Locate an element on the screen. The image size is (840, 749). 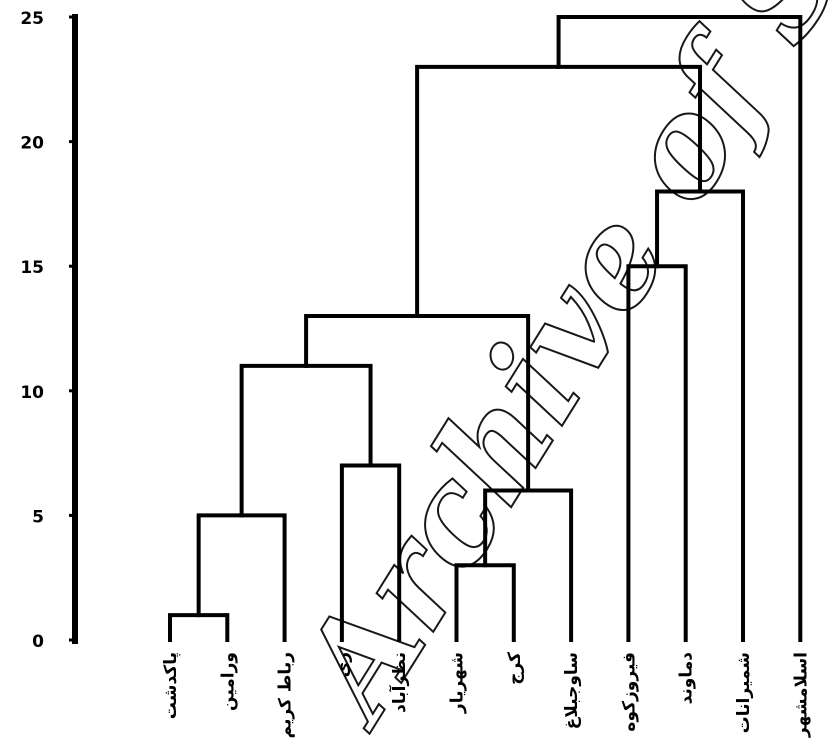
leaf-label: رباط کریم is located at coordinates (286, 695).